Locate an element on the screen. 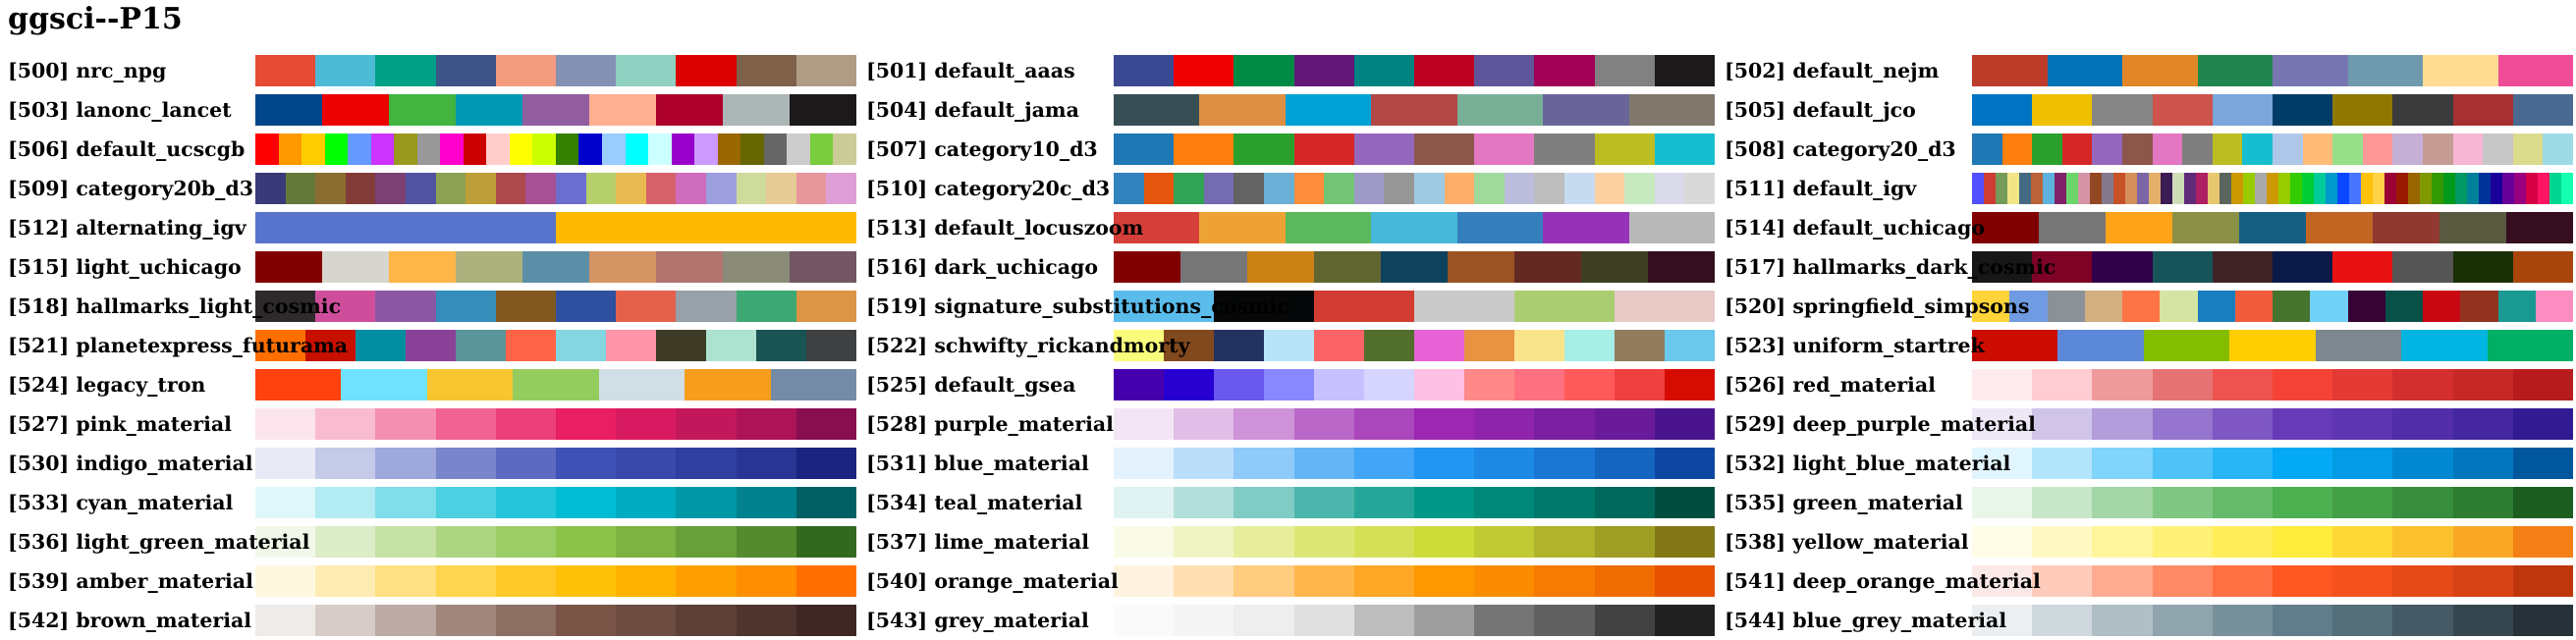 This screenshot has height=640, width=2576. palette-label: [534] teal_material is located at coordinates (974, 502).